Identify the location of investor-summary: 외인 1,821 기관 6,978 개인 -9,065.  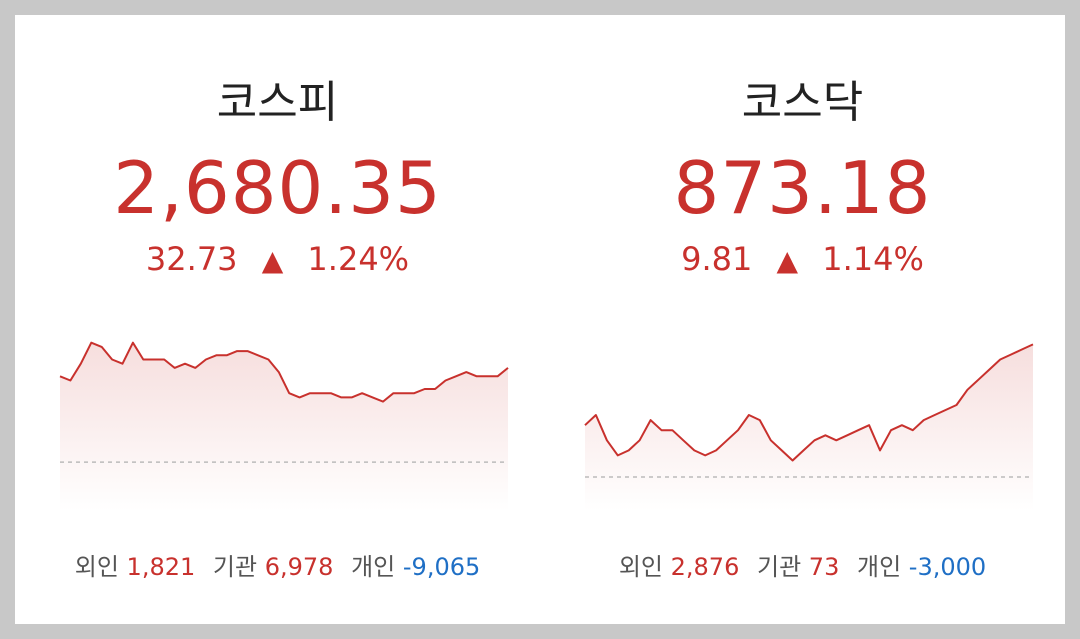
(277, 567).